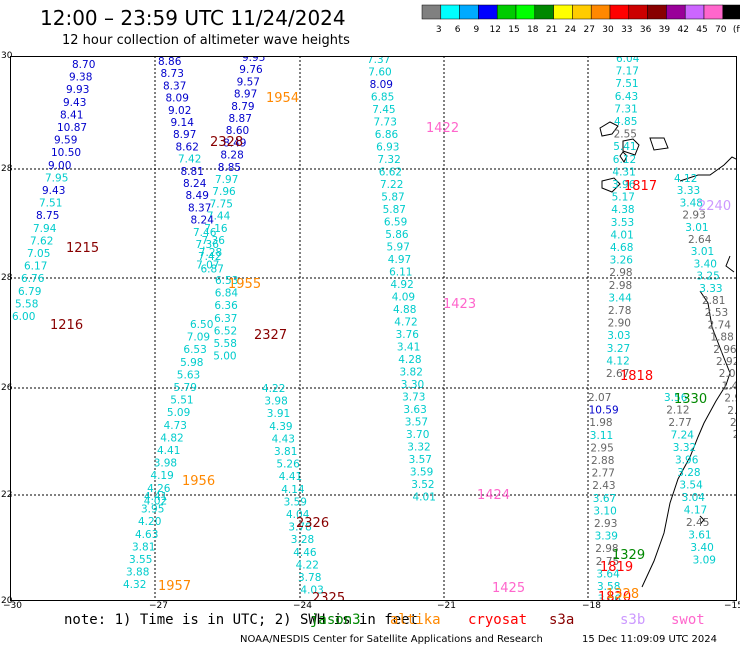 The image size is (740, 650). I want to click on wave-height-value: 8.49, so click(234, 143).